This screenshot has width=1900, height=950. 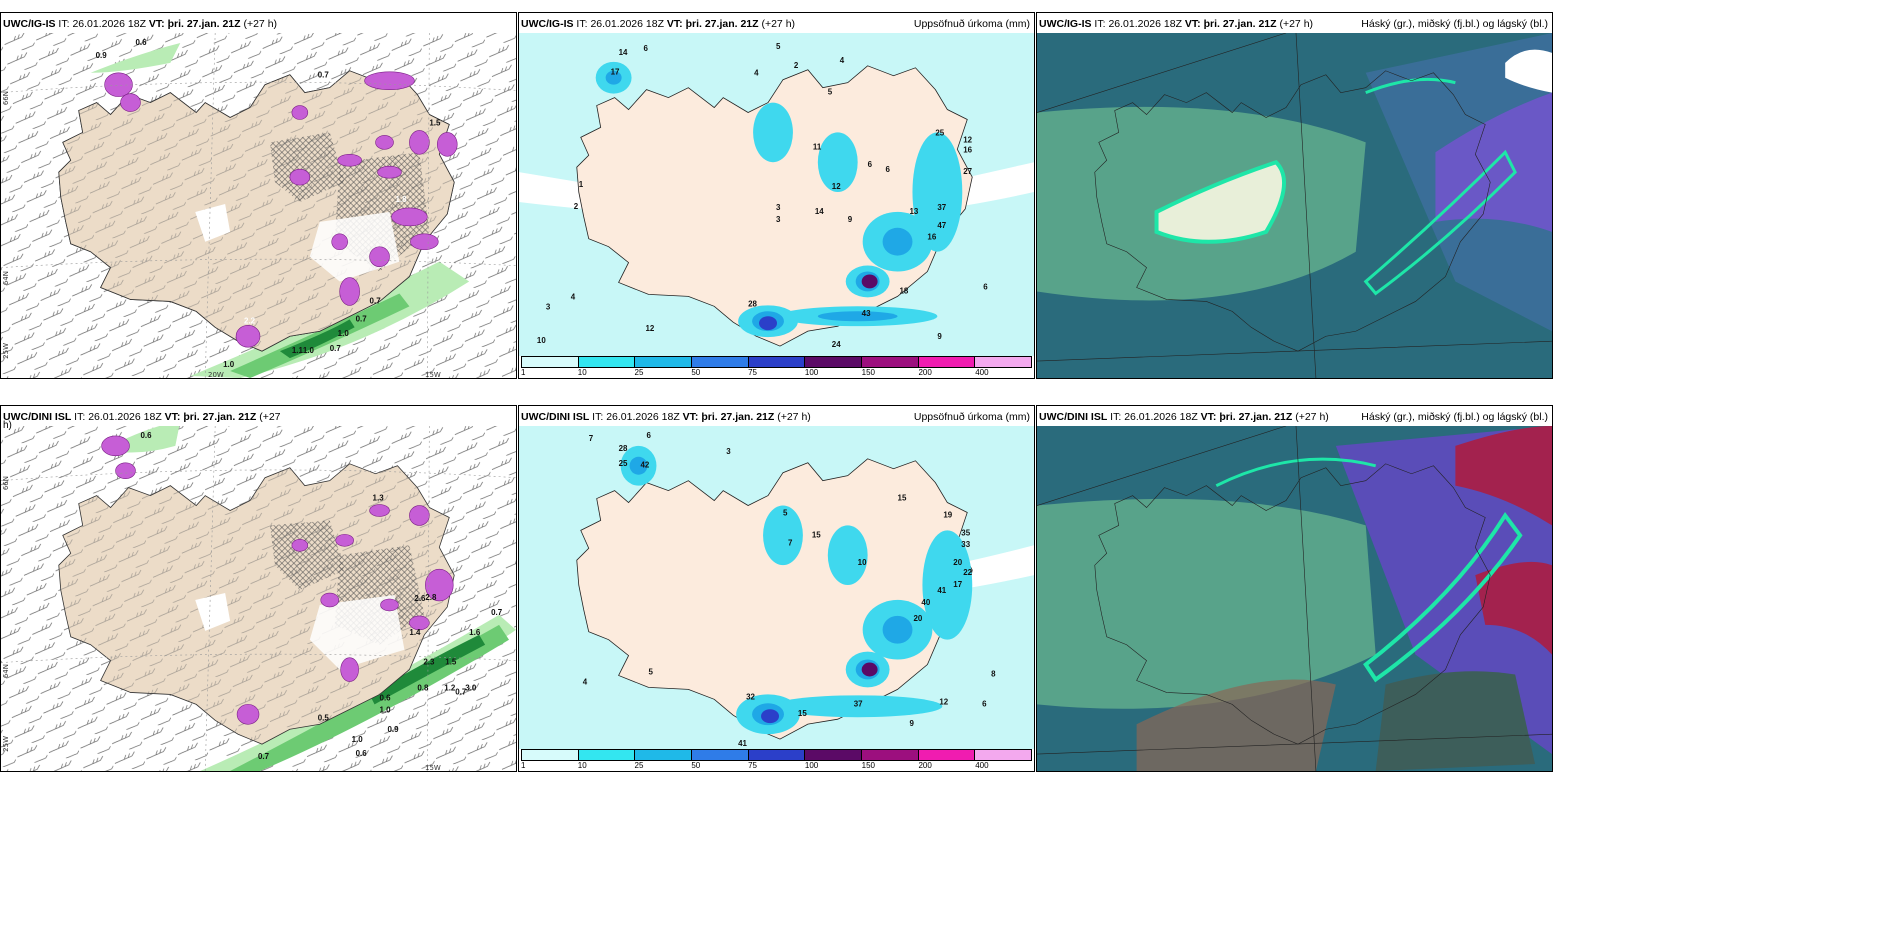 I want to click on value-label: 28, so click(x=752, y=303).